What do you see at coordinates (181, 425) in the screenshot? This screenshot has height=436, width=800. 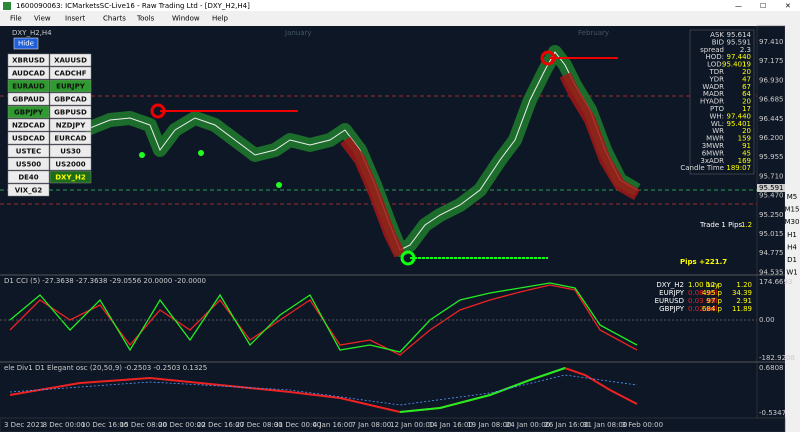 I see `date-tick: 20 Dec 00:00` at bounding box center [181, 425].